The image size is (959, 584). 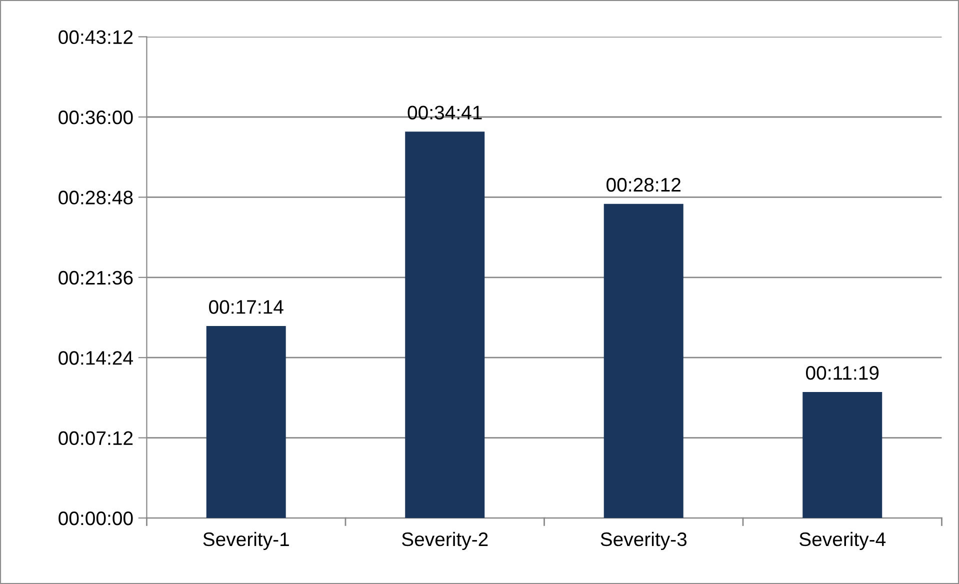 I want to click on x-tick-label: Severity-2, so click(x=445, y=541).